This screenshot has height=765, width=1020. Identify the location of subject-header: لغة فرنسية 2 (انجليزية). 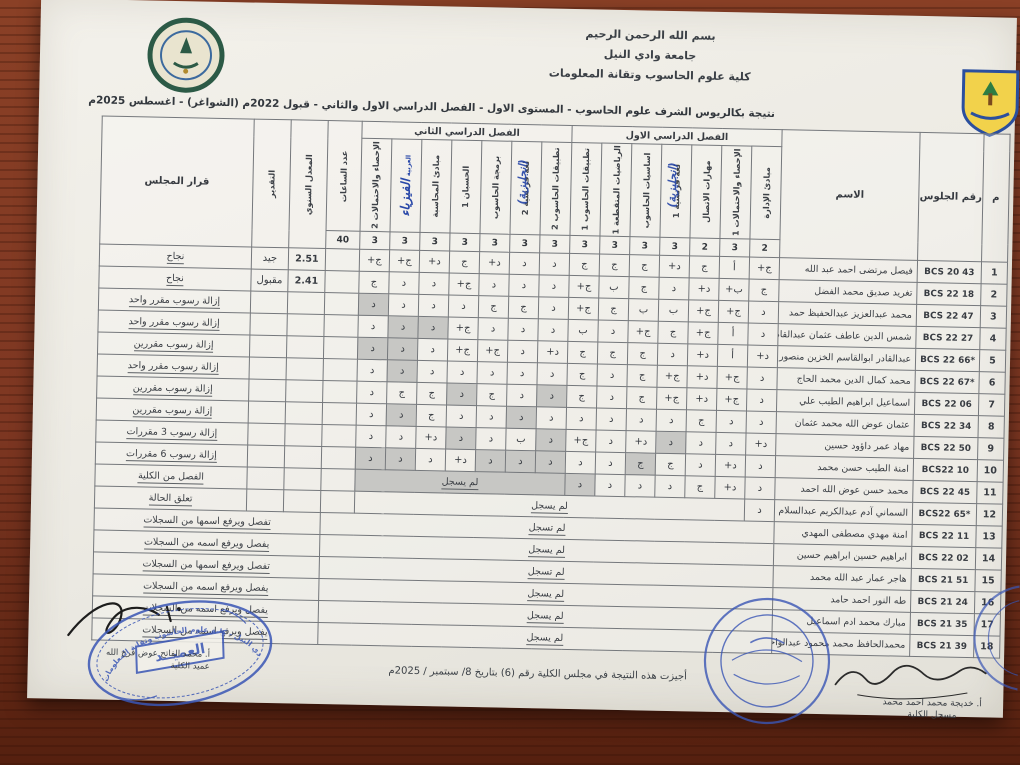
(525, 188).